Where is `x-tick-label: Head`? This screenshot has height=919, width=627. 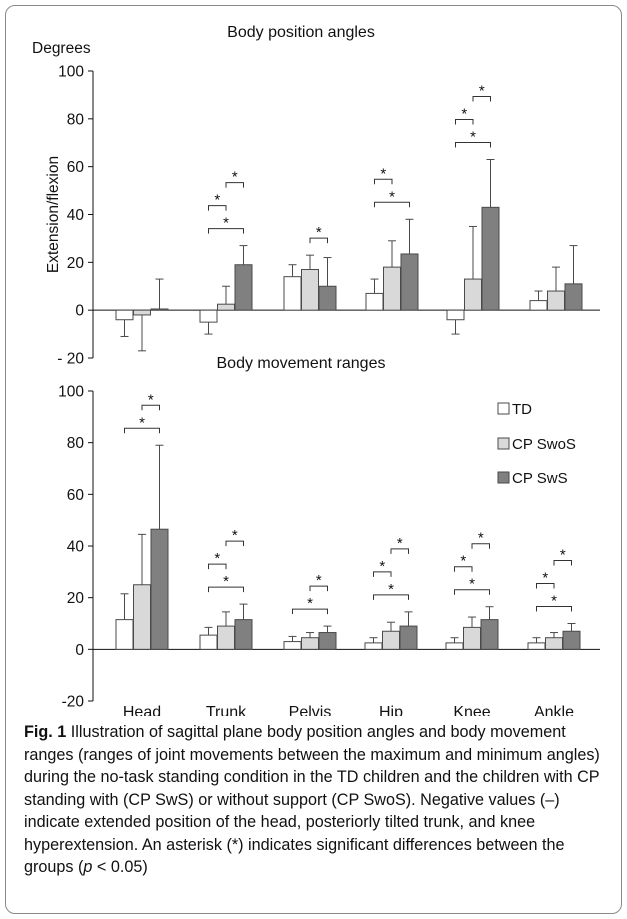
x-tick-label: Head is located at coordinates (142, 710).